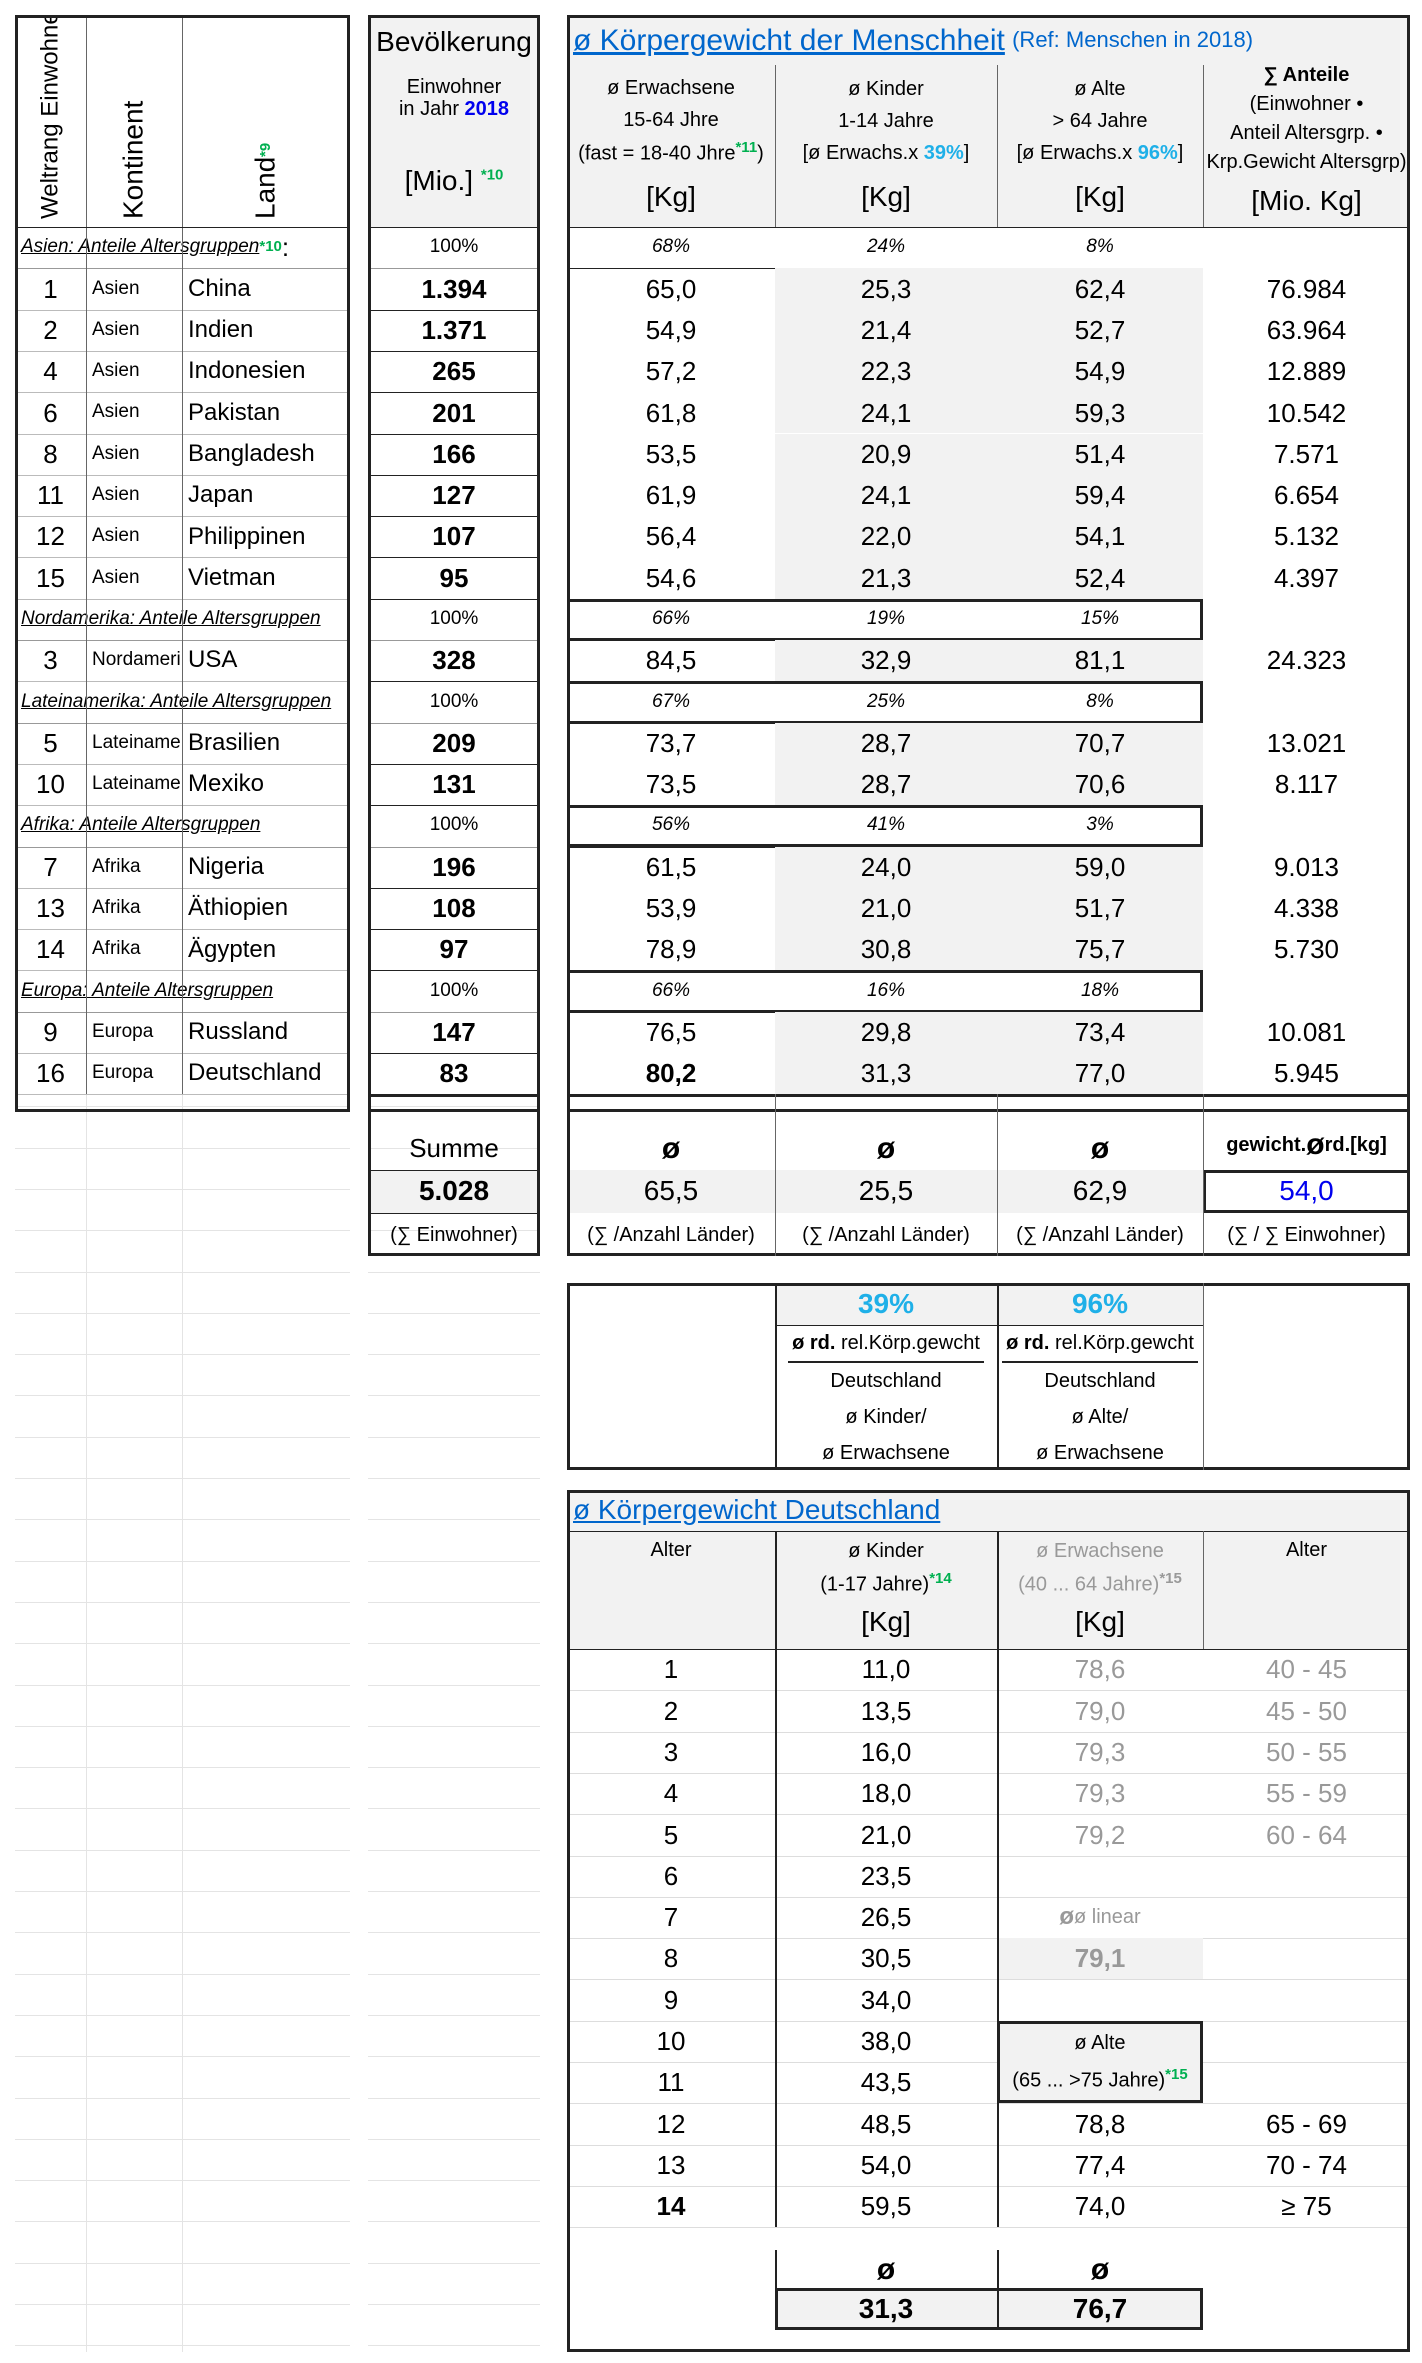 The image size is (1422, 2363). What do you see at coordinates (886, 1074) in the screenshot?
I see `child-weight: 31,3` at bounding box center [886, 1074].